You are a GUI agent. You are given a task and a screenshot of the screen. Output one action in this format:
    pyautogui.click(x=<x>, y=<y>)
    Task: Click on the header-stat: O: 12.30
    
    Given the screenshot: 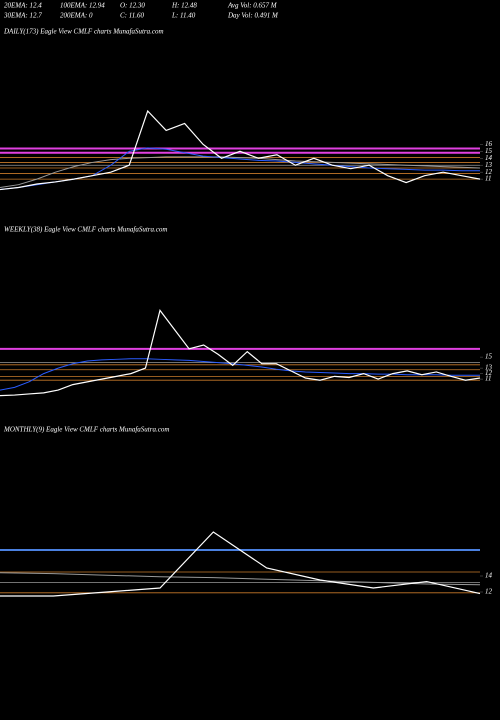 What is the action you would take?
    pyautogui.click(x=132, y=6)
    